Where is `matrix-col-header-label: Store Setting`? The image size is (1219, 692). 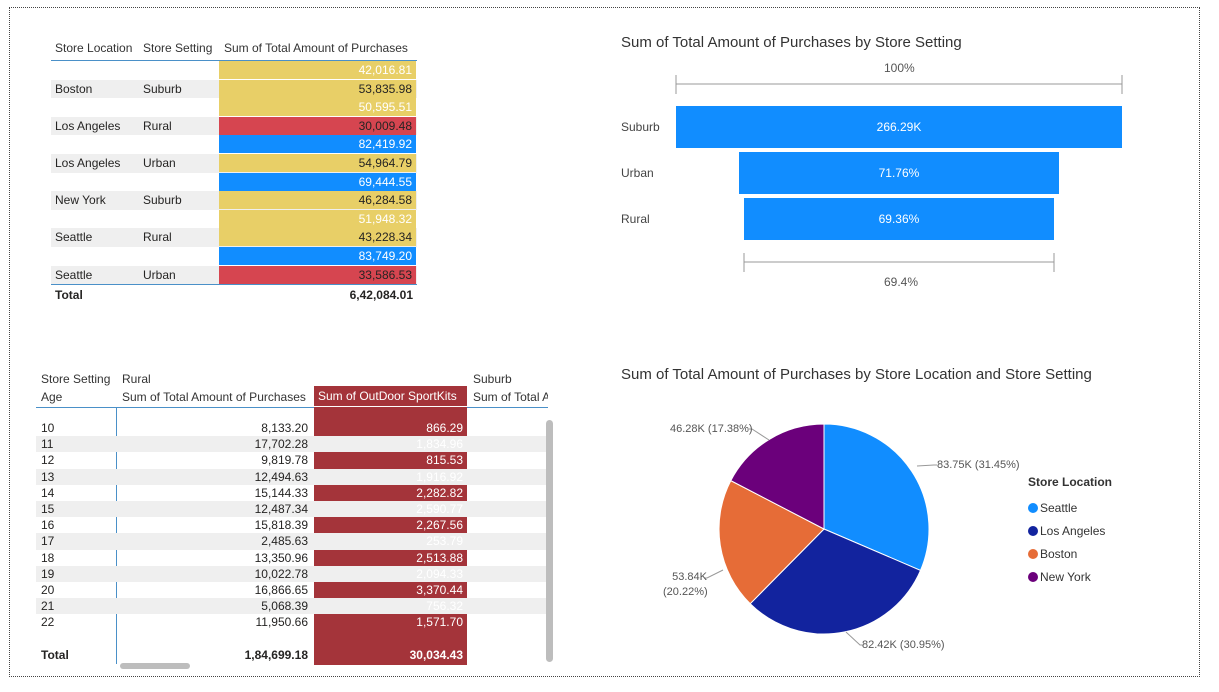
matrix-col-header-label: Store Setting is located at coordinates (76, 379).